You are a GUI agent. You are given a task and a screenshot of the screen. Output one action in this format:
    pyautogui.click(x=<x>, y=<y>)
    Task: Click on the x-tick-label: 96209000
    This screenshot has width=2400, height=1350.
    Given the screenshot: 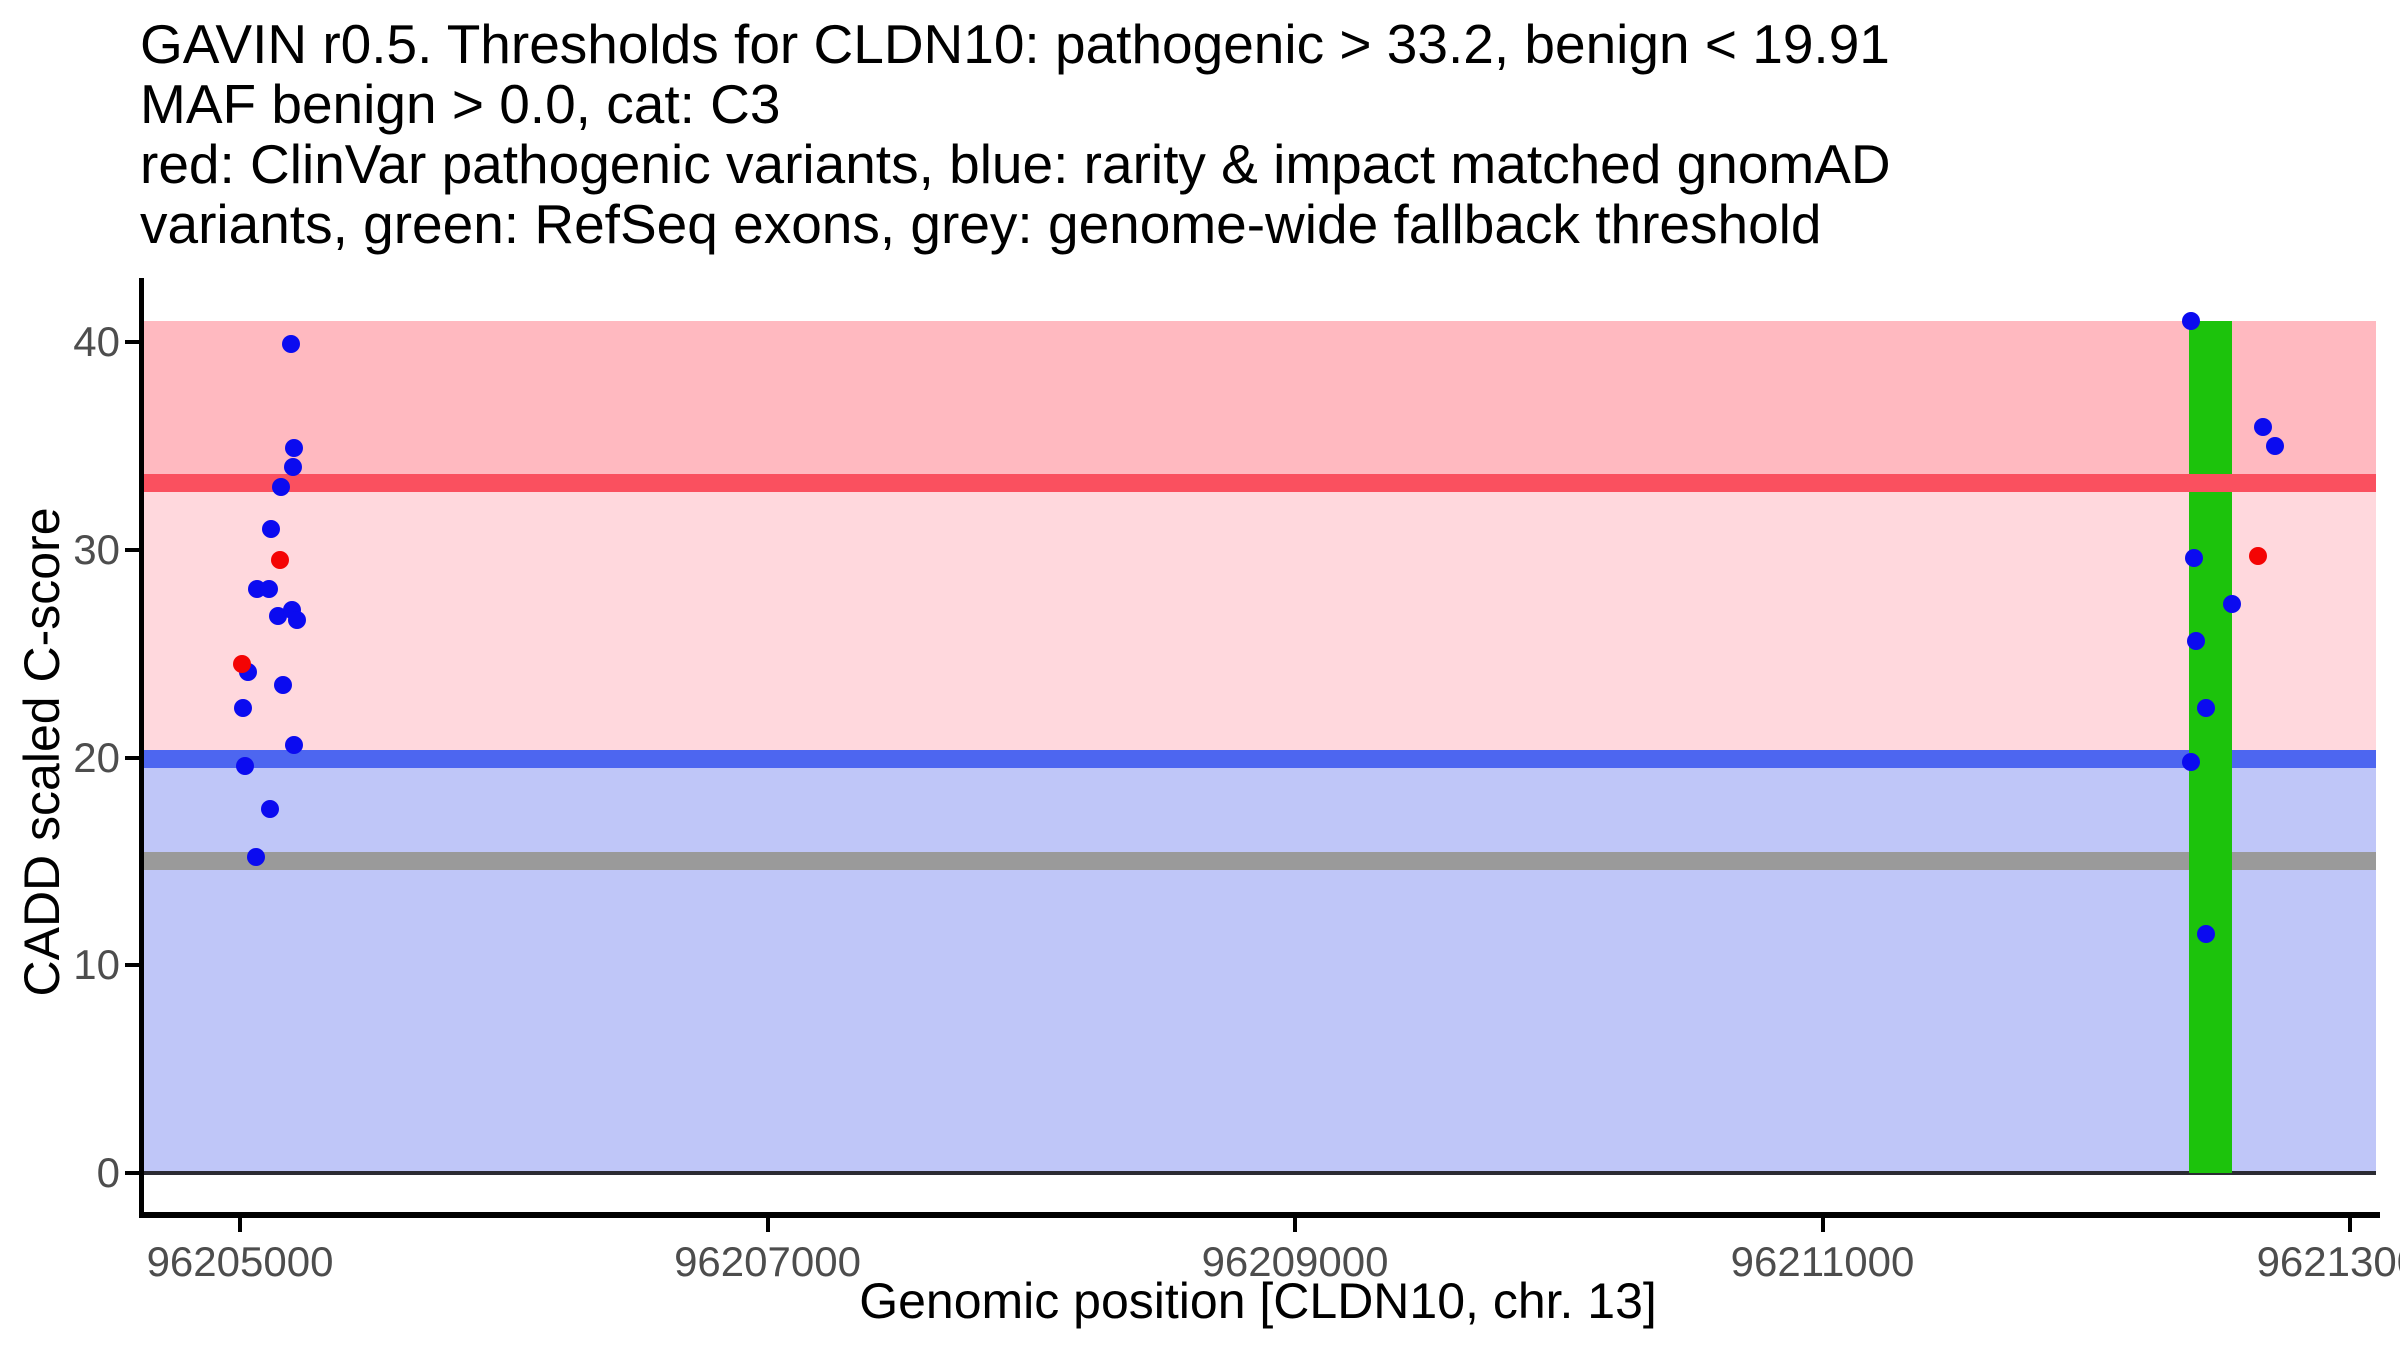 What is the action you would take?
    pyautogui.click(x=1295, y=1261)
    